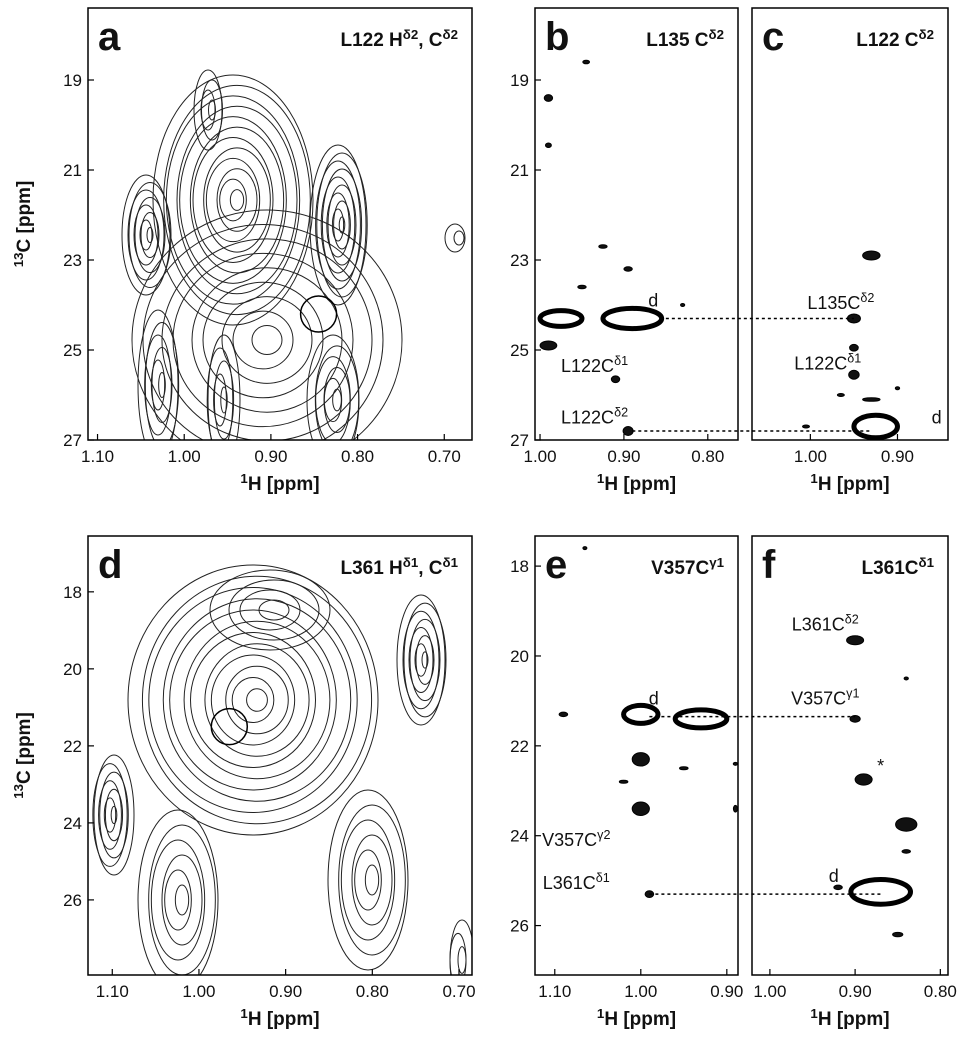  I want to click on panel-title: L135 Cδ2, so click(685, 39).